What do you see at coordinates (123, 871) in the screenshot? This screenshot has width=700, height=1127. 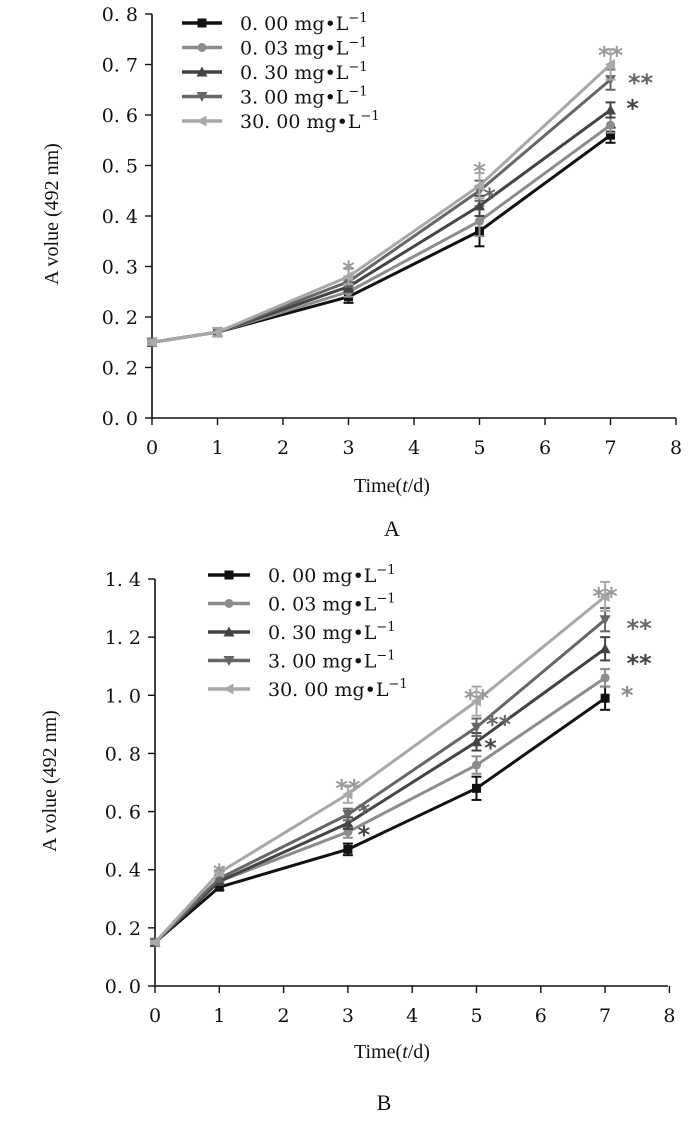 I see `y-tick-label: 0. 4` at bounding box center [123, 871].